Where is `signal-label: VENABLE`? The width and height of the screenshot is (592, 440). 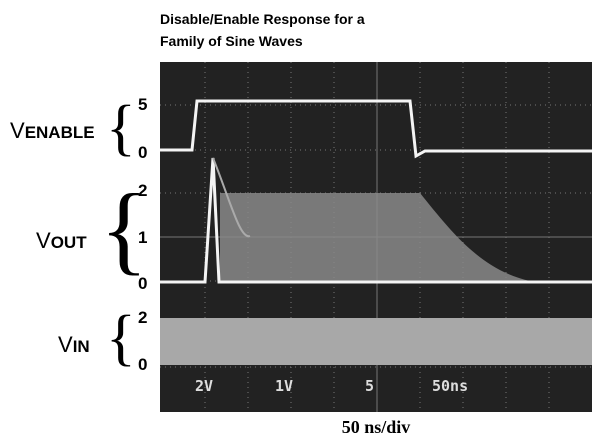 signal-label: VENABLE is located at coordinates (52, 130).